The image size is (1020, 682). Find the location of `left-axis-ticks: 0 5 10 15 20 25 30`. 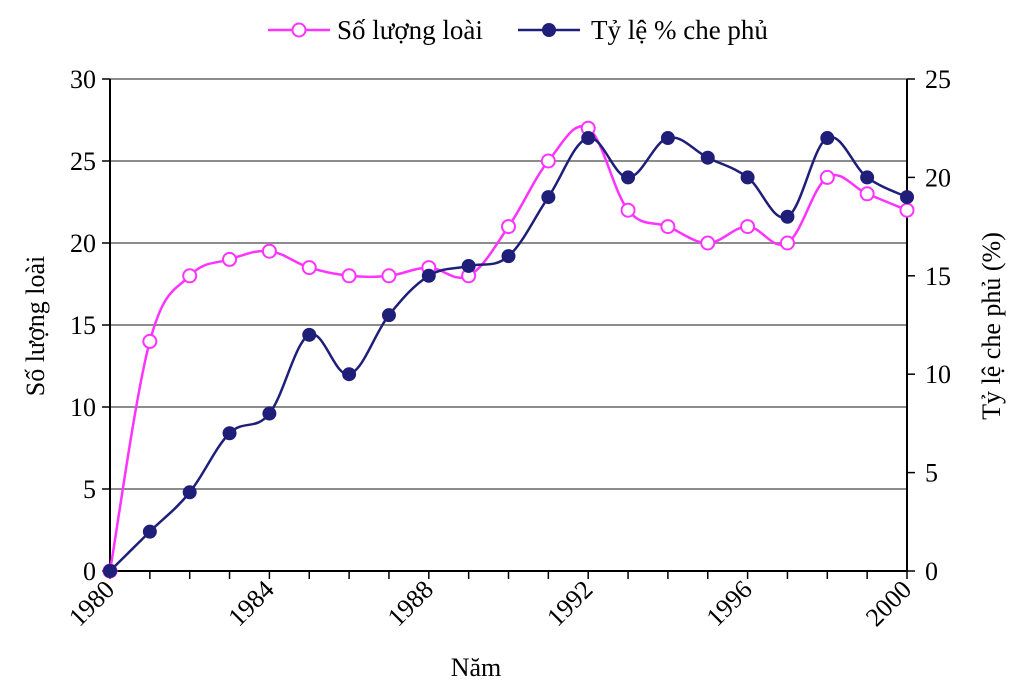

left-axis-ticks: 0 5 10 15 20 25 30 is located at coordinates (90, 325).